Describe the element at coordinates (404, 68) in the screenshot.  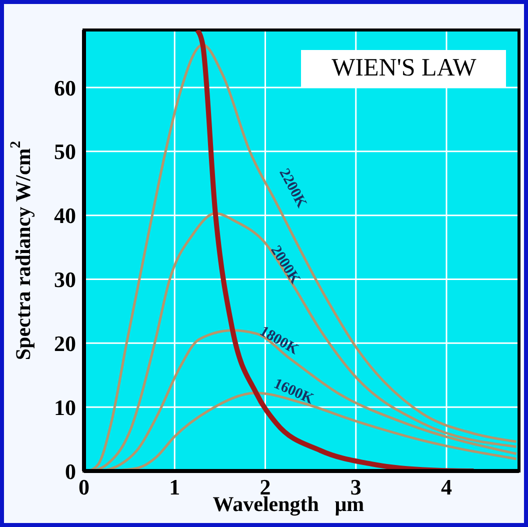
I see `text: WIEN'S LAW` at that location.